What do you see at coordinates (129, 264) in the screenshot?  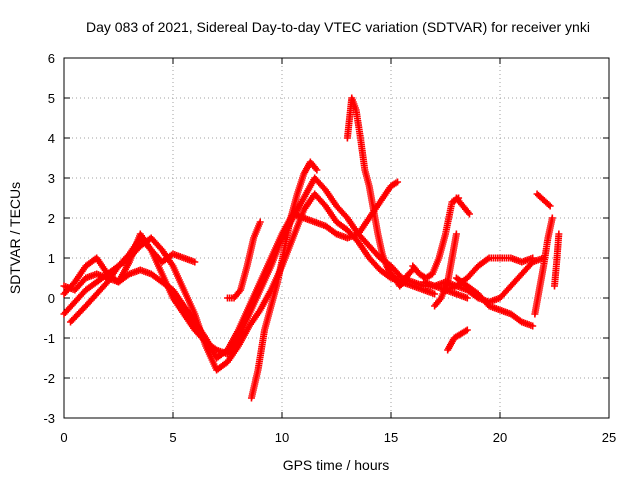 I see `series-arc-d` at bounding box center [129, 264].